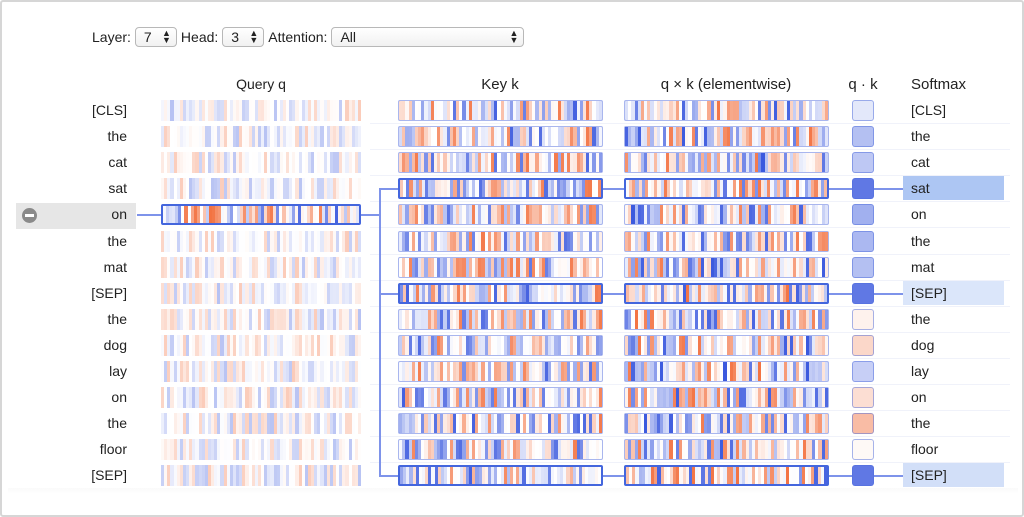 This screenshot has height=517, width=1024. What do you see at coordinates (115, 266) in the screenshot?
I see `query-token-label: mat` at bounding box center [115, 266].